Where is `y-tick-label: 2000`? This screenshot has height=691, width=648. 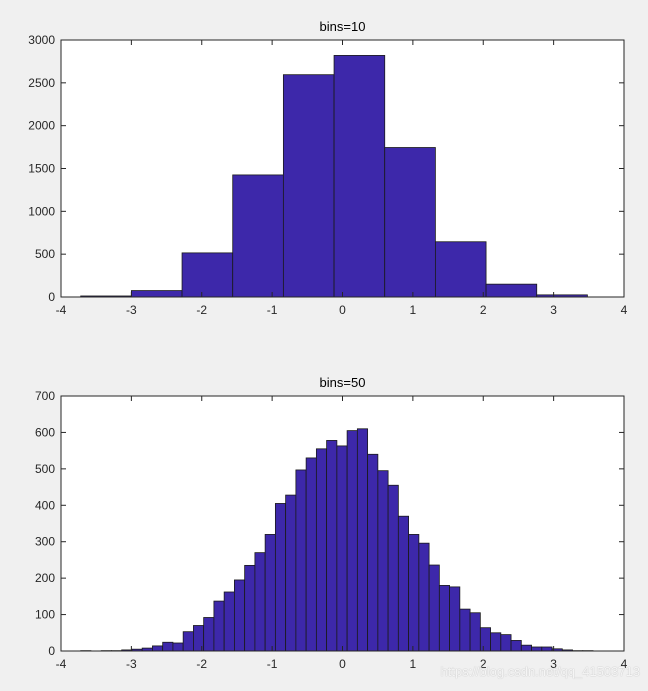
y-tick-label: 2000 is located at coordinates (41, 126).